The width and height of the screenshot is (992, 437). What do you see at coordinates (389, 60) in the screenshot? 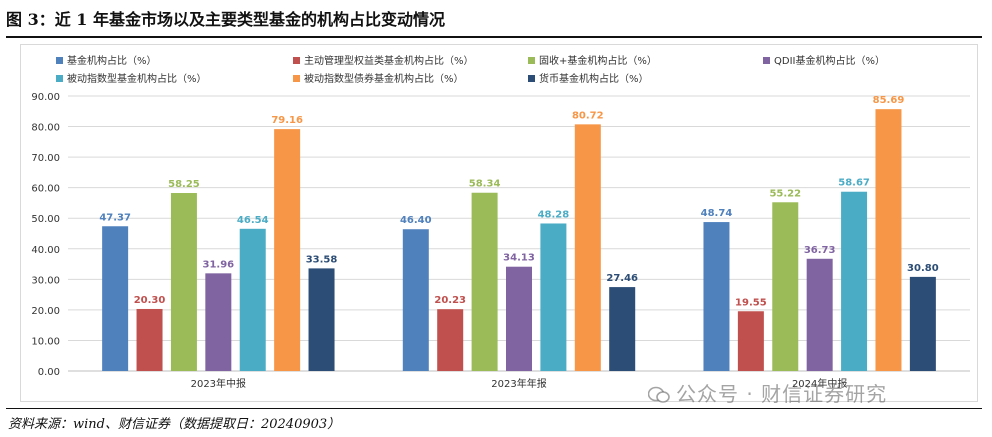
I see `legend-label: 主动管理型权益类基金机构占比（%）` at bounding box center [389, 60].